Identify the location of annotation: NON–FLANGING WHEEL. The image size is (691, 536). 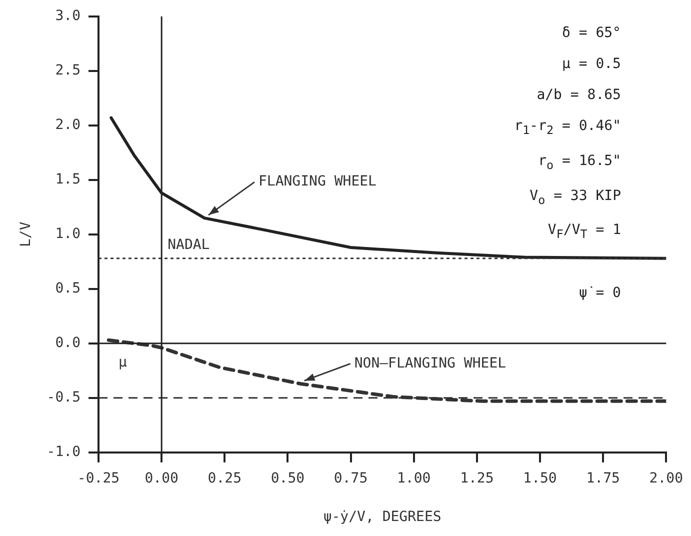
(430, 363).